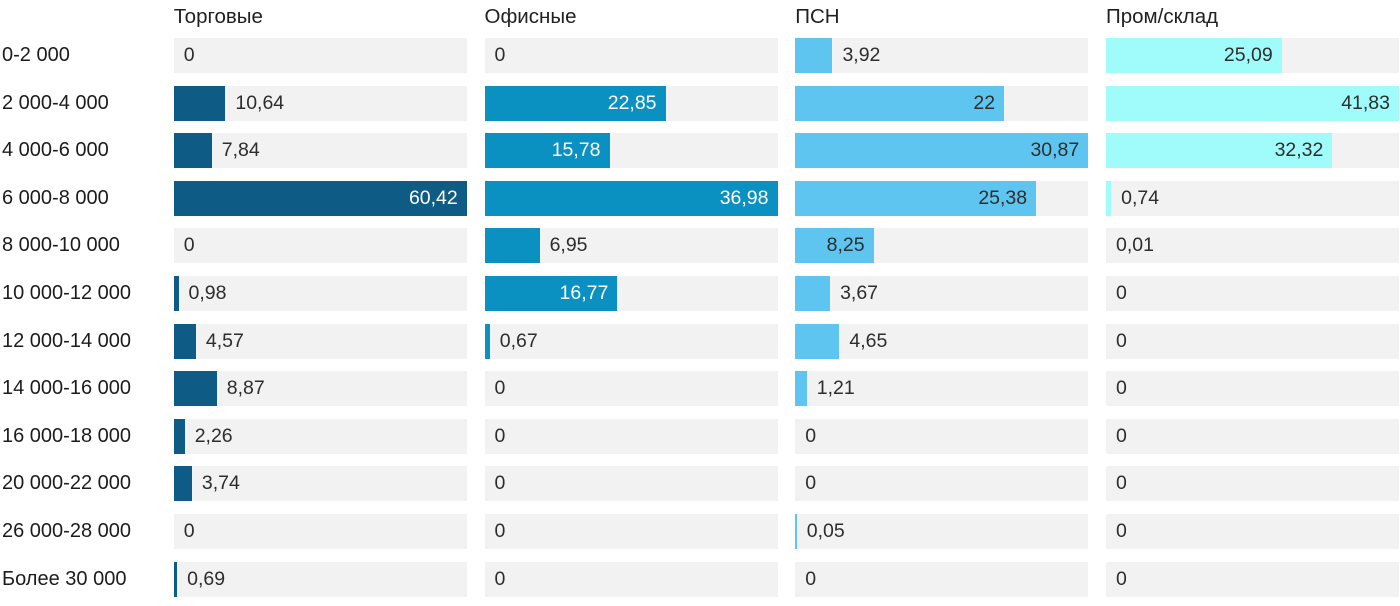  Describe the element at coordinates (817, 16) in the screenshot. I see `column-header-3: ПСН` at that location.